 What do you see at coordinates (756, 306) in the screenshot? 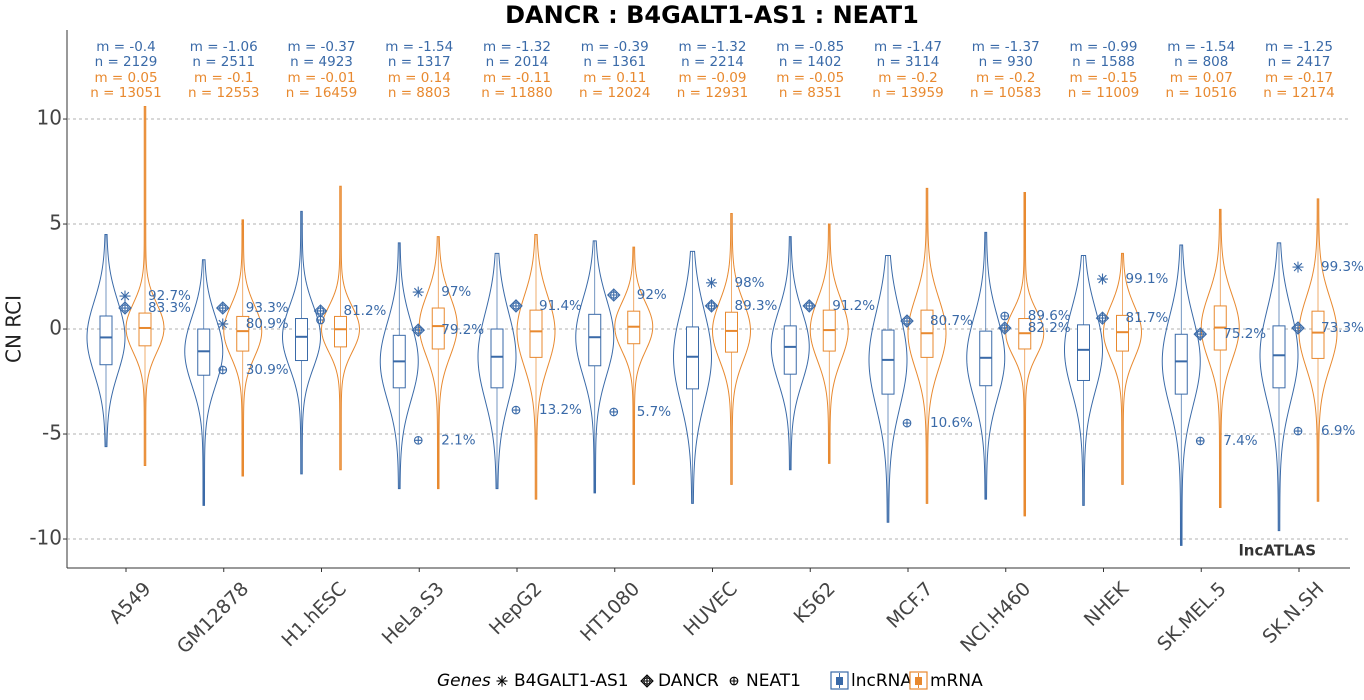
I see `gene-percentile-label: 89.3%` at bounding box center [756, 306].